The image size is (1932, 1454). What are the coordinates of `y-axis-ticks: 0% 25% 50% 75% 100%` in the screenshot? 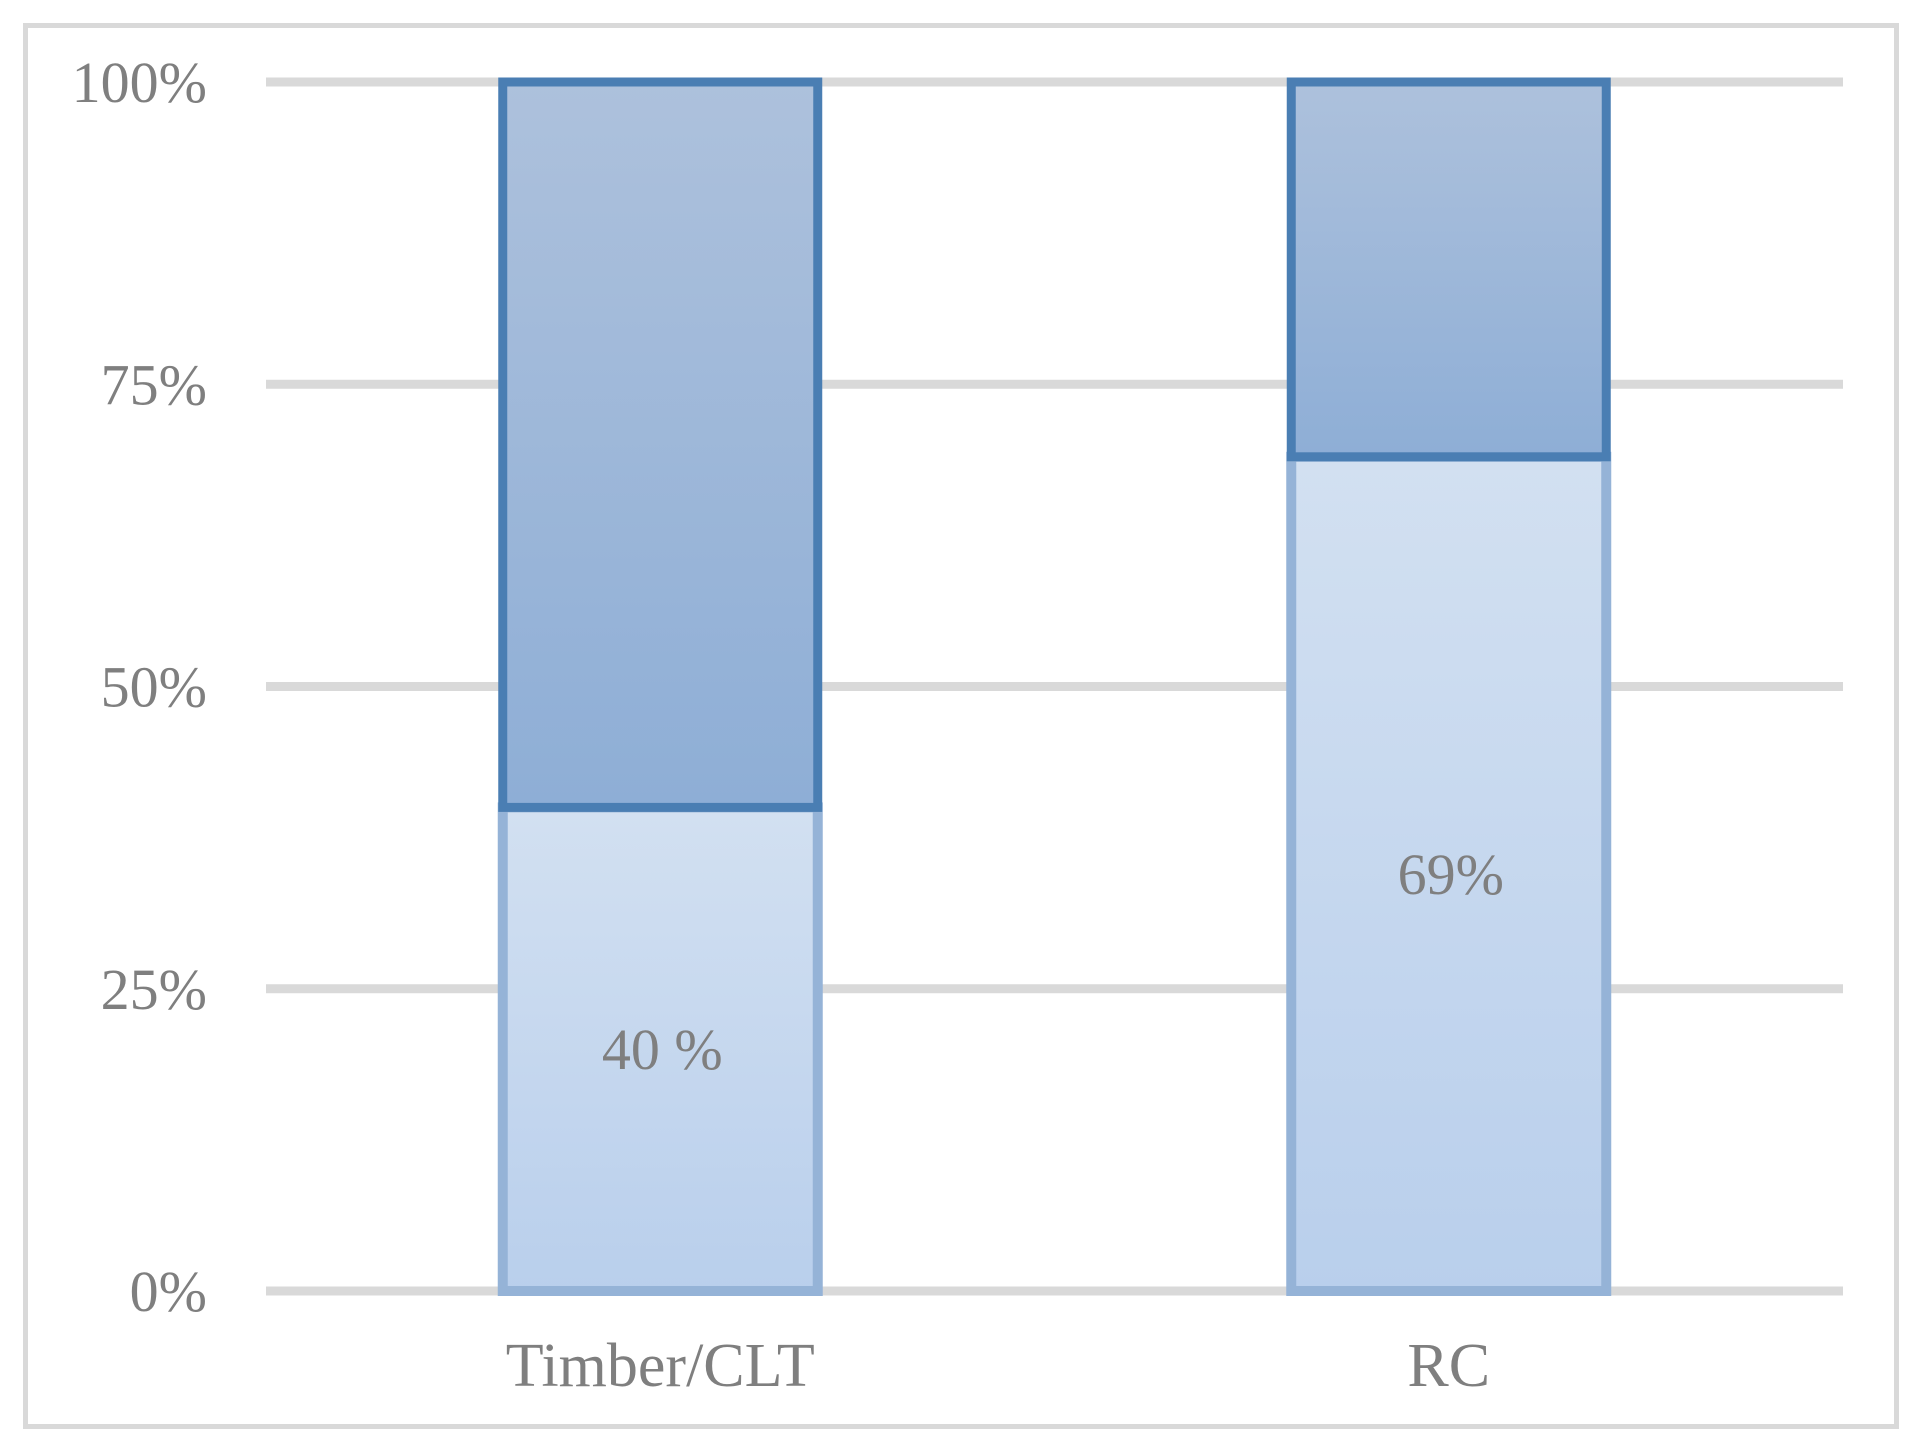 It's located at (139, 687).